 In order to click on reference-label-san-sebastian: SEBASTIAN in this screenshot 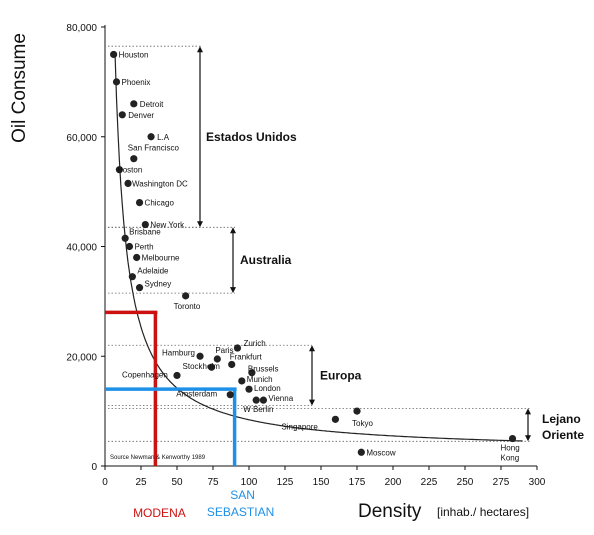, I will do `click(240, 512)`.